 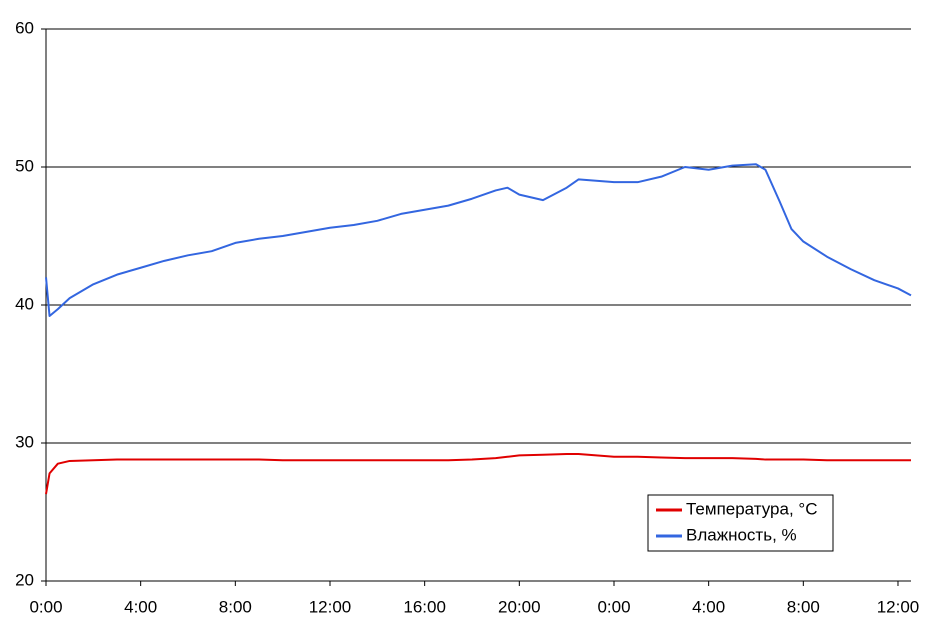 What do you see at coordinates (24, 303) in the screenshot?
I see `y-tick-label: 40` at bounding box center [24, 303].